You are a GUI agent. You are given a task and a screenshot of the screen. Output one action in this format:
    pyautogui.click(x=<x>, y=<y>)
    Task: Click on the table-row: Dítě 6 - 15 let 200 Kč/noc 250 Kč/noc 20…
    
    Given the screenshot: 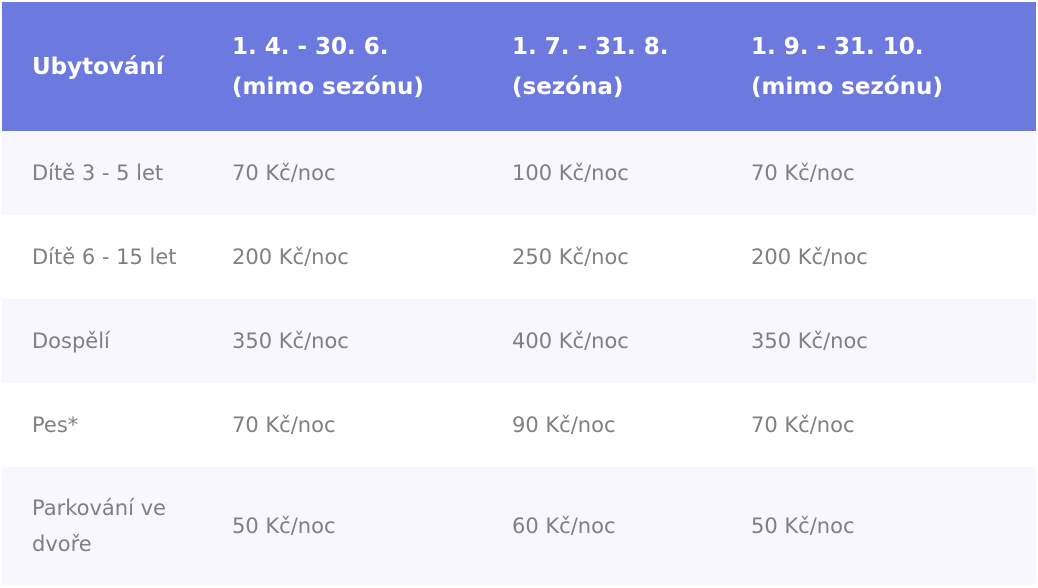 What is the action you would take?
    pyautogui.click(x=519, y=257)
    